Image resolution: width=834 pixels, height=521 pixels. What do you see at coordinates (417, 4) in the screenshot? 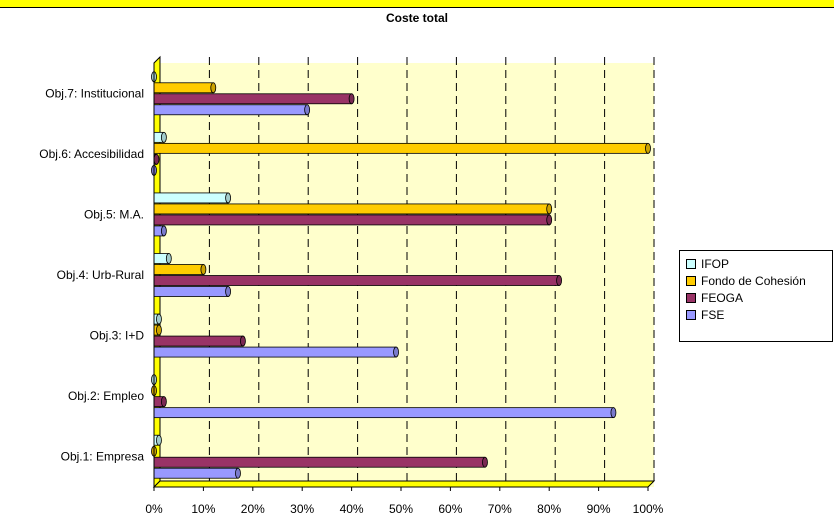
I see `top-banner` at bounding box center [417, 4].